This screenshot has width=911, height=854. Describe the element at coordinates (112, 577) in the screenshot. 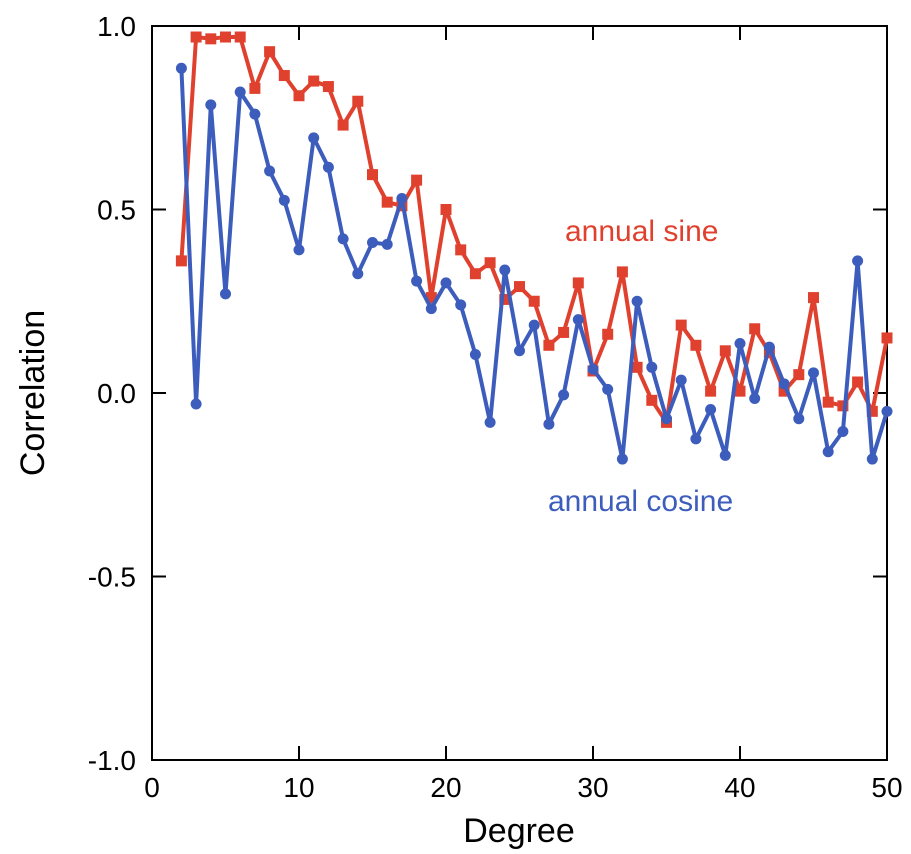

I see `y-tick-label: -0.5` at that location.